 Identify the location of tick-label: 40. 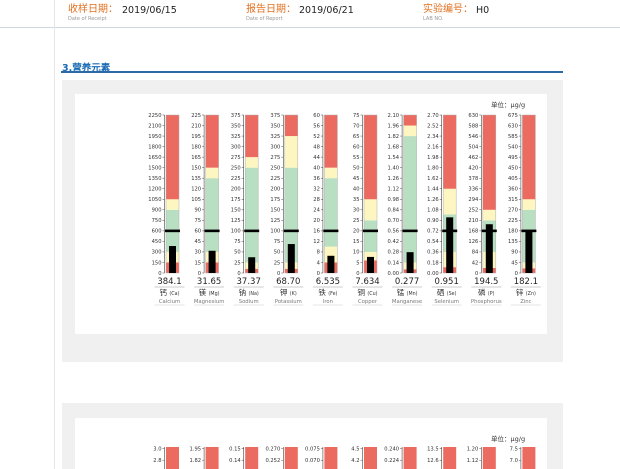
(316, 168).